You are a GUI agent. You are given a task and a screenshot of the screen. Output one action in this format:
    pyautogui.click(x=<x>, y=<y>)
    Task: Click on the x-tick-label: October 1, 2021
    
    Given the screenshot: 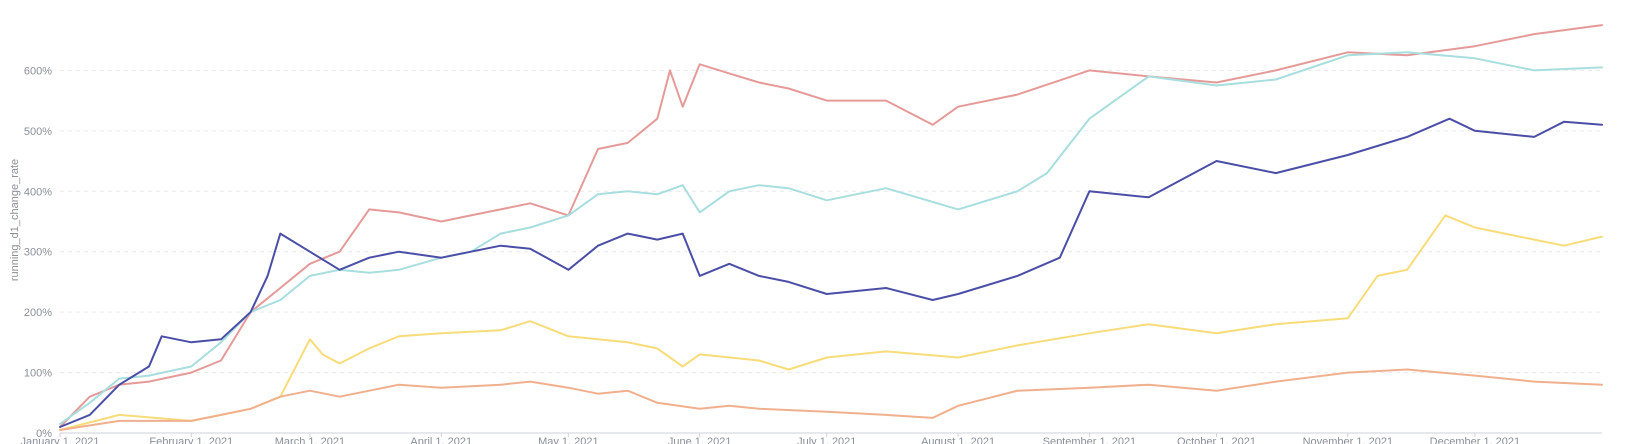 What is the action you would take?
    pyautogui.click(x=1216, y=440)
    